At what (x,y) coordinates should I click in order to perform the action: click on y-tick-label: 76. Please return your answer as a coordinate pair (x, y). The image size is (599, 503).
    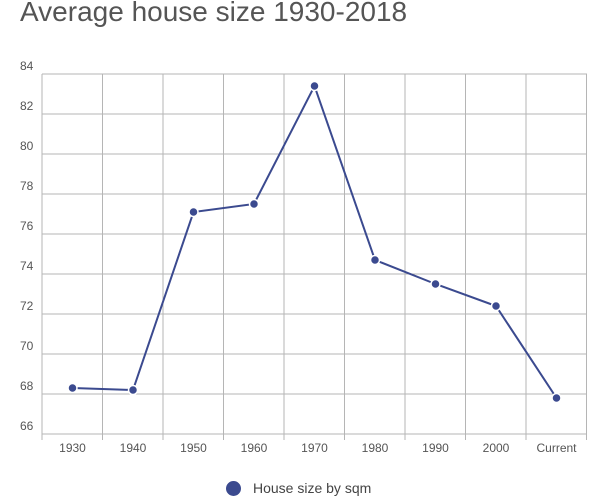
    Looking at the image, I should click on (27, 226).